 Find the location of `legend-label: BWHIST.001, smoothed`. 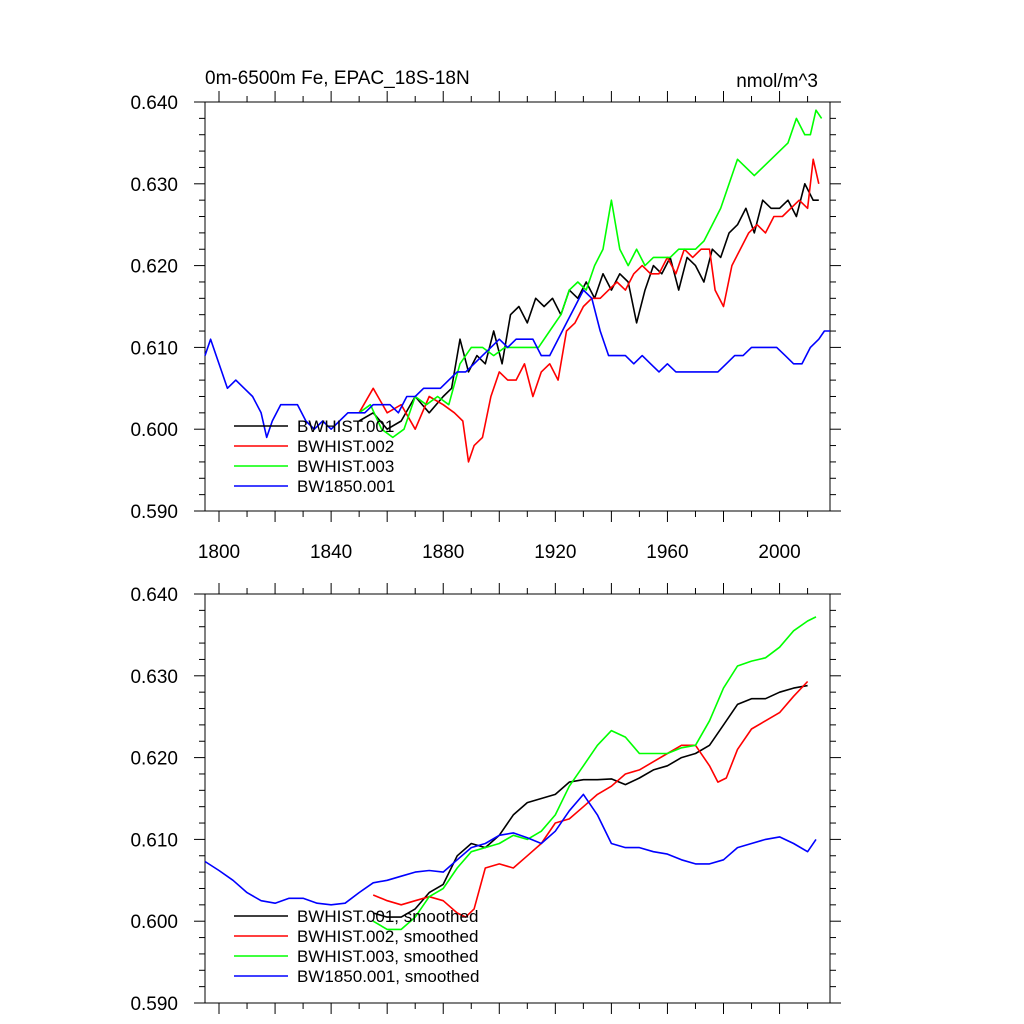

legend-label: BWHIST.001, smoothed is located at coordinates (387, 916).